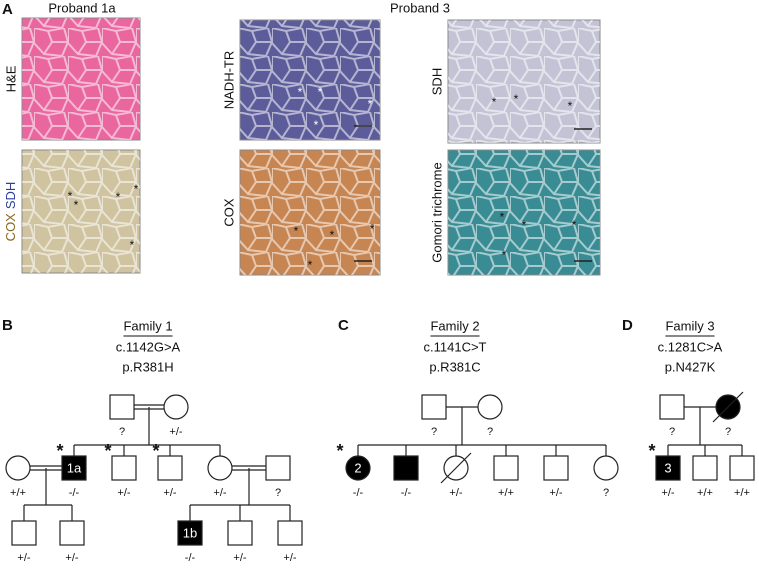  What do you see at coordinates (228, 80) in the screenshot?
I see `stain-label: NADH-TR` at bounding box center [228, 80].